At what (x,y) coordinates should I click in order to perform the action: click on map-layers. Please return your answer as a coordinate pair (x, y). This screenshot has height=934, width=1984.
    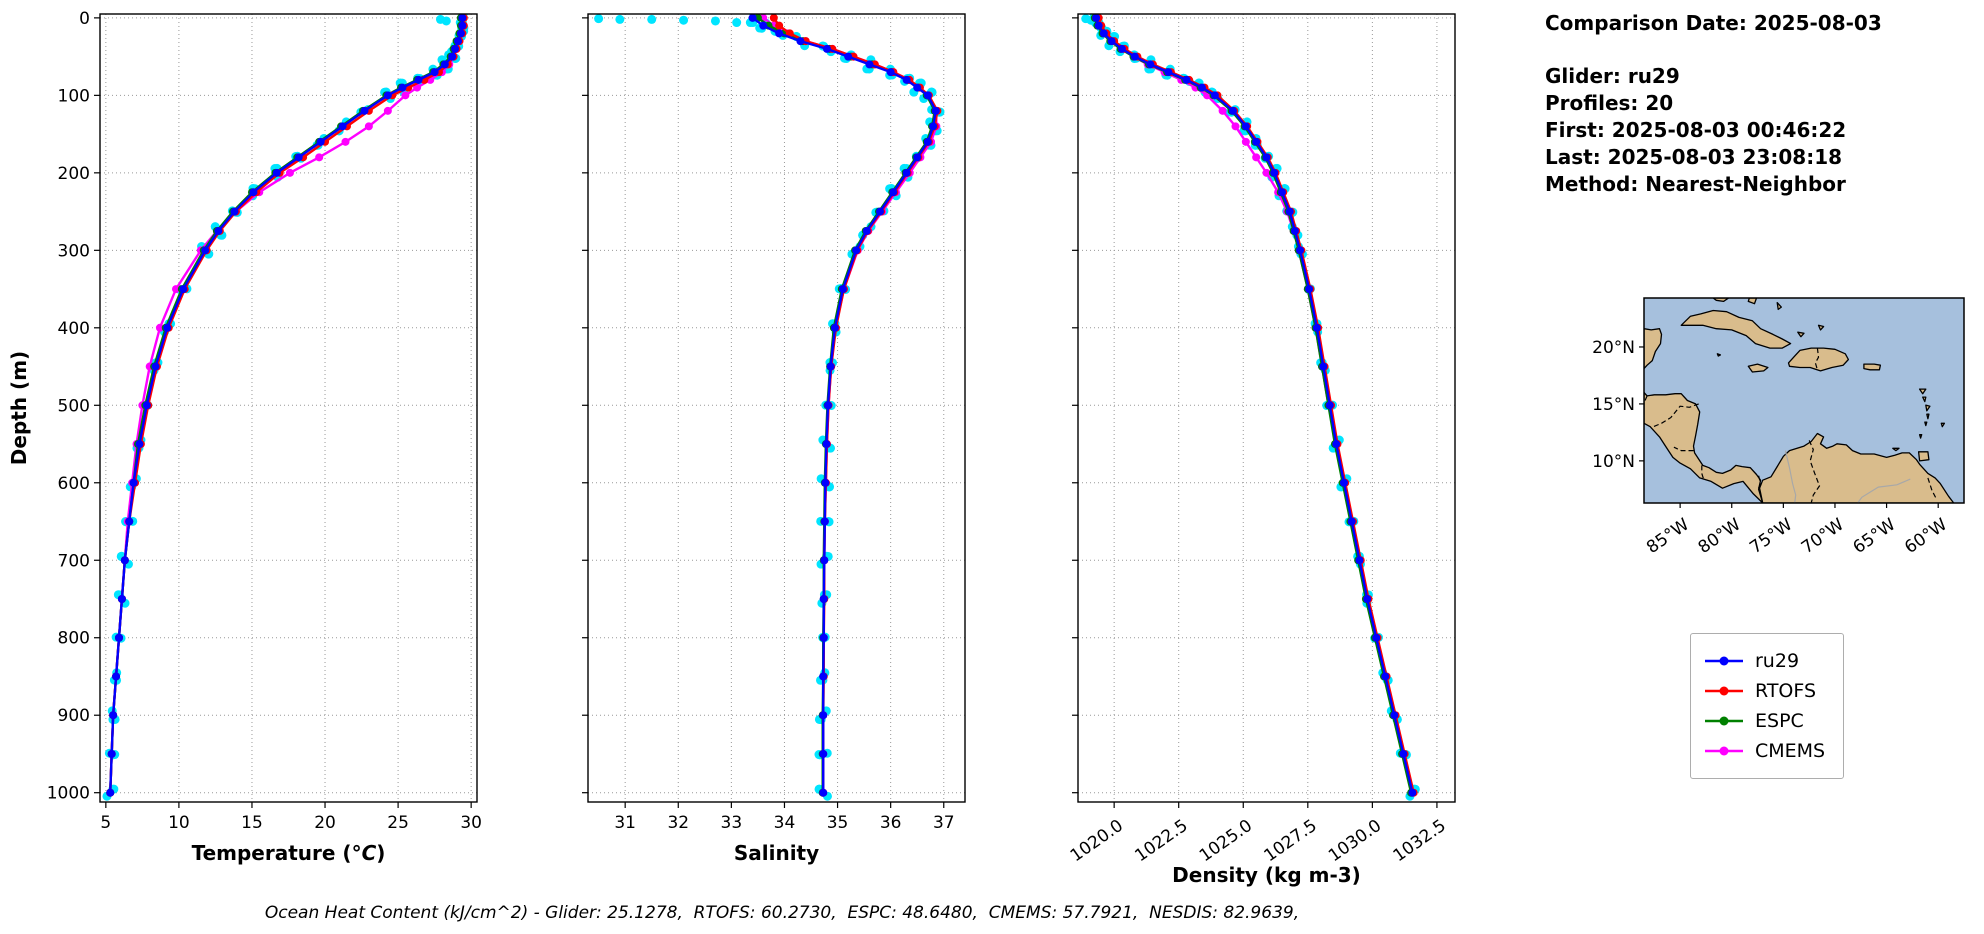
    Looking at the image, I should click on (1799, 400).